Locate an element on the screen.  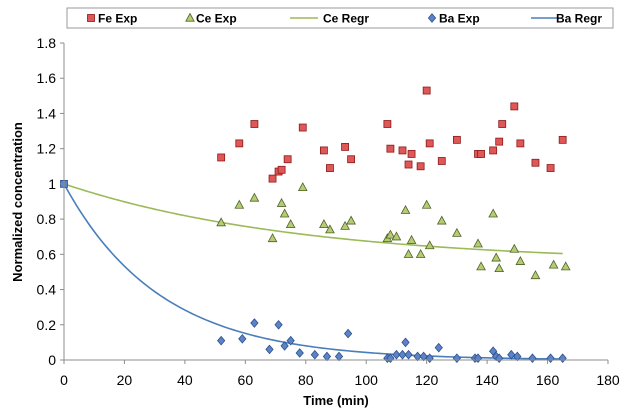
legend-ce-exp-label: Ce Exp is located at coordinates (216, 19).